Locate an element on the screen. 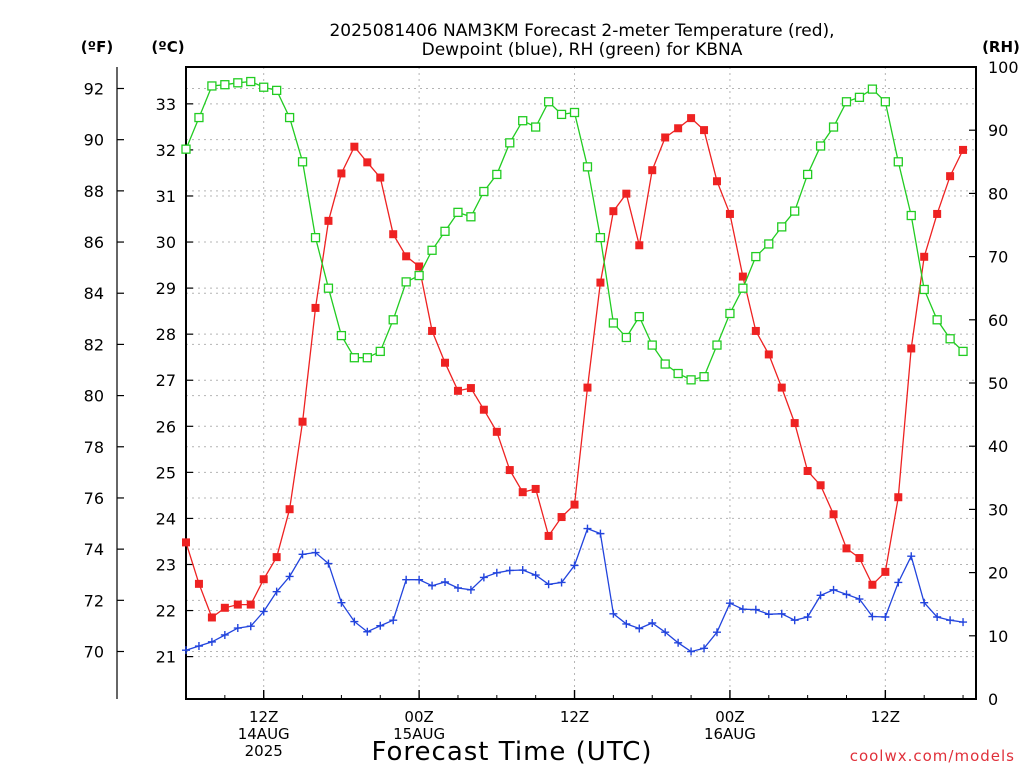 The image size is (1024, 768). rh-tick-label: 0 is located at coordinates (993, 699).